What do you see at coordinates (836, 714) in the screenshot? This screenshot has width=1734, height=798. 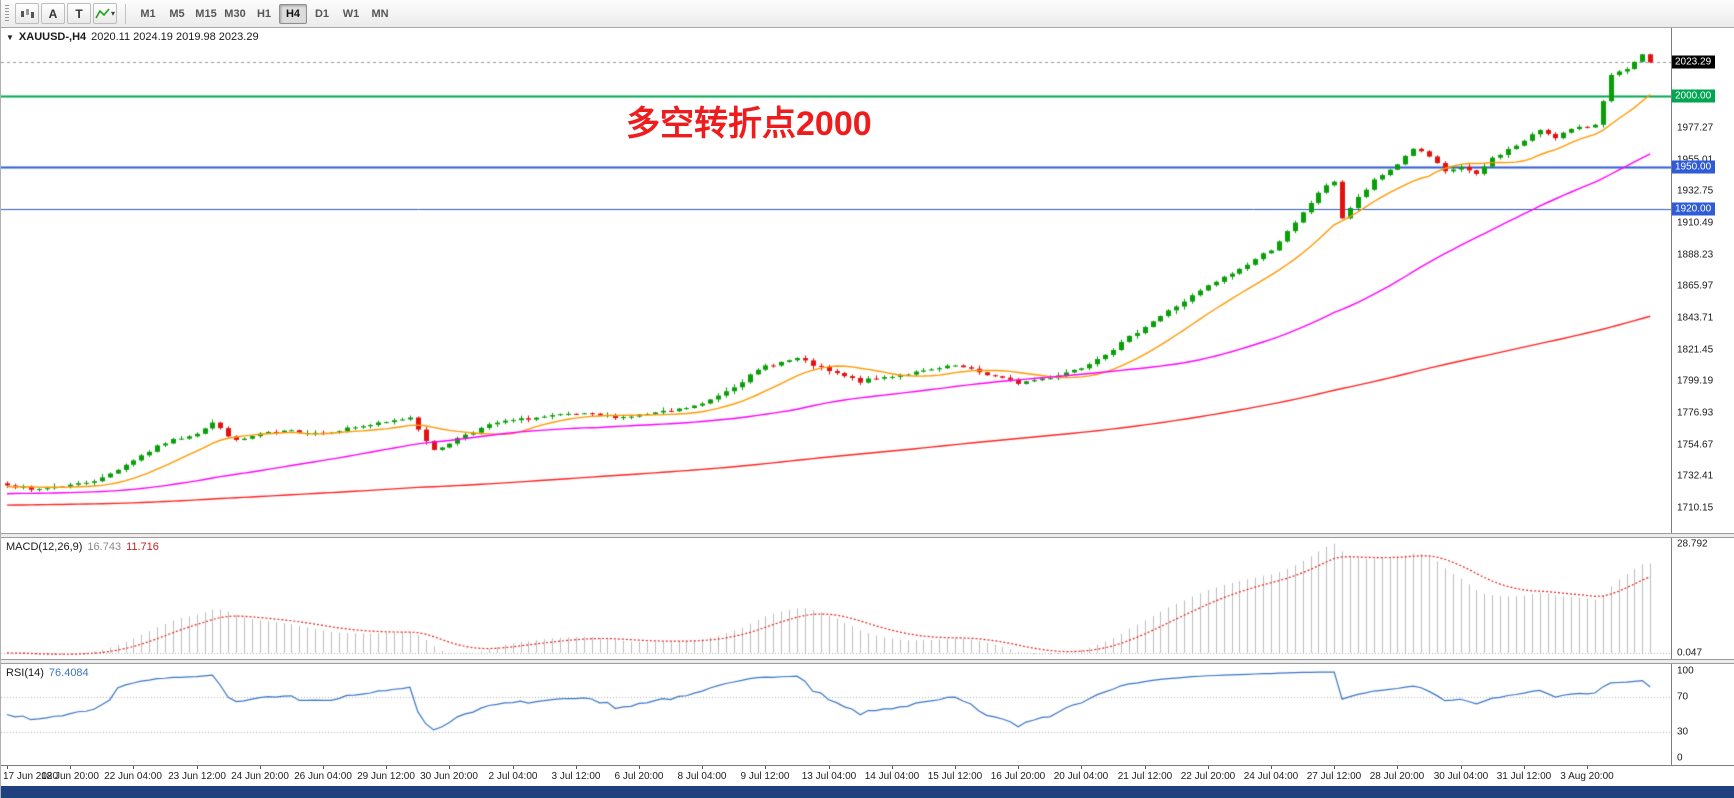 I see `rsi-canvas` at bounding box center [836, 714].